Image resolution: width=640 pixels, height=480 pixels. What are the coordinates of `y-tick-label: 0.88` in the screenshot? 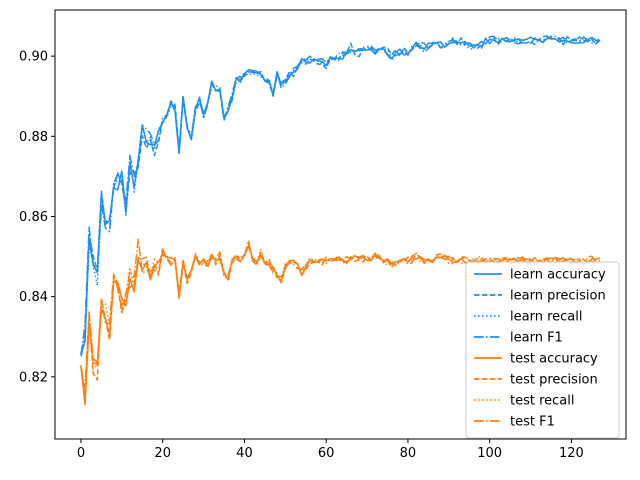 It's located at (33, 137).